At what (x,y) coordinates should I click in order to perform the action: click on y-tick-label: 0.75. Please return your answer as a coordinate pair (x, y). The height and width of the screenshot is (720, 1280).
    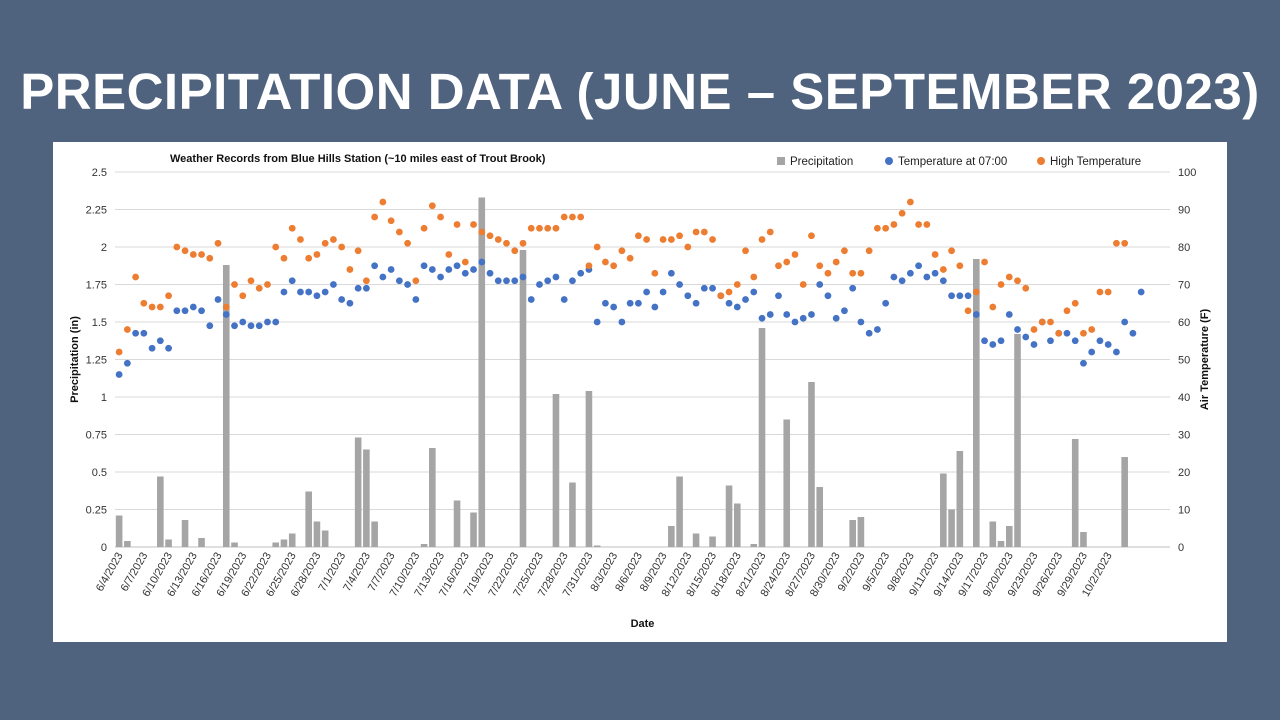
    Looking at the image, I should click on (96, 436).